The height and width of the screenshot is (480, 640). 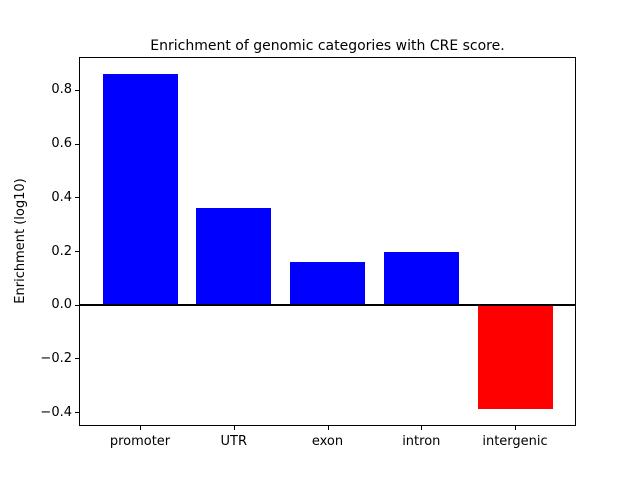 What do you see at coordinates (140, 441) in the screenshot?
I see `x-tick-label-promoter: promoter` at bounding box center [140, 441].